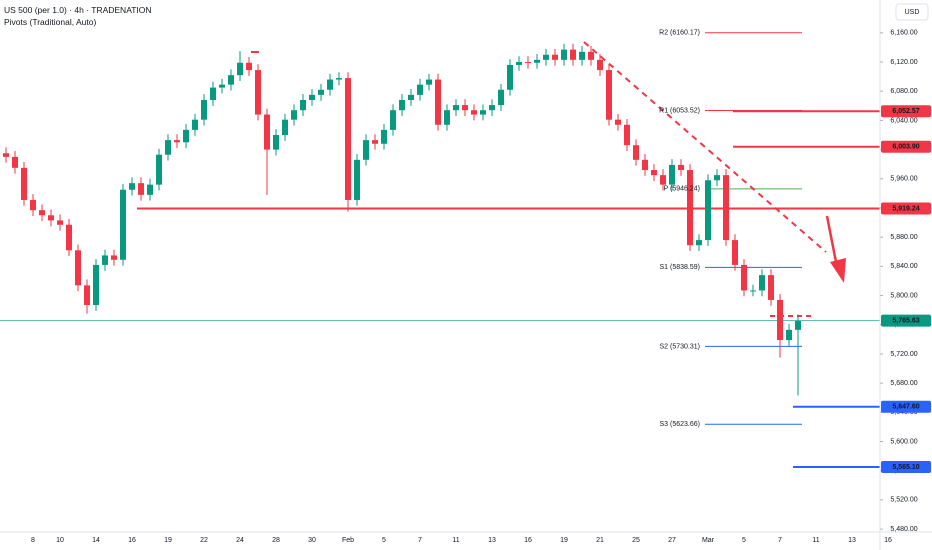  What do you see at coordinates (903, 237) in the screenshot?
I see `y-tick-label: 5,880.00` at bounding box center [903, 237].